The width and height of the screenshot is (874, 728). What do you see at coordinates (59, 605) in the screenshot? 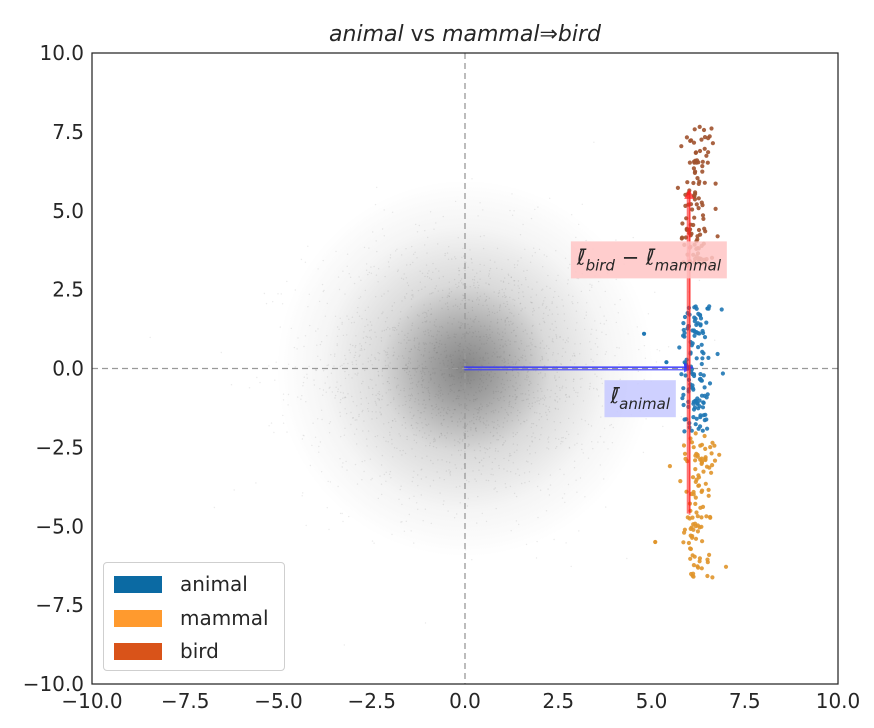
I see `y-tick-label: −7.5` at bounding box center [59, 605].